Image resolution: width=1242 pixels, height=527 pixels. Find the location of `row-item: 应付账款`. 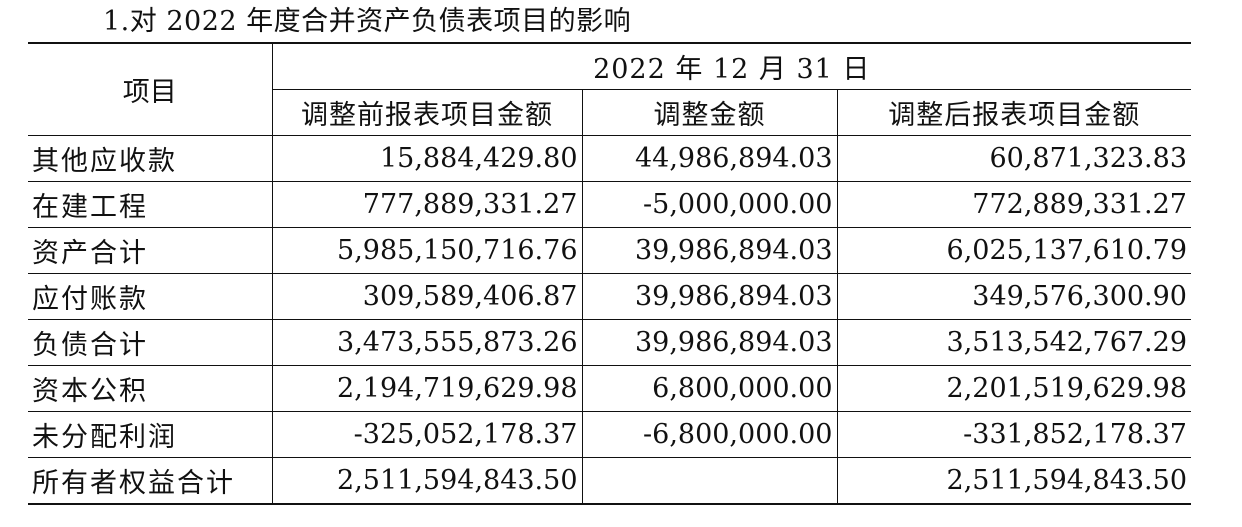

row-item: 应付账款 is located at coordinates (150, 296).